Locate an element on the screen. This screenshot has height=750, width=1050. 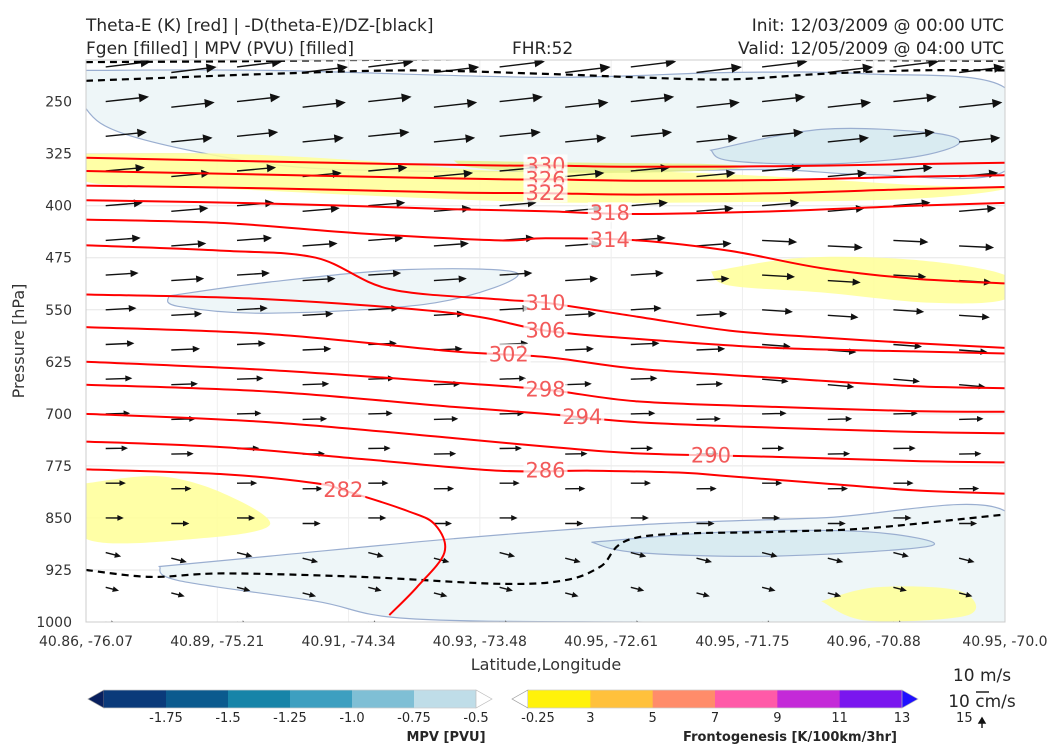
mpv-region is located at coordinates (763, 543).